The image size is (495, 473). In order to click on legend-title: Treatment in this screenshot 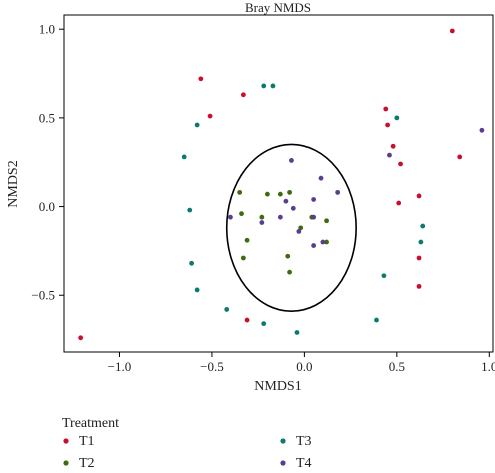, I will do `click(90, 423)`.